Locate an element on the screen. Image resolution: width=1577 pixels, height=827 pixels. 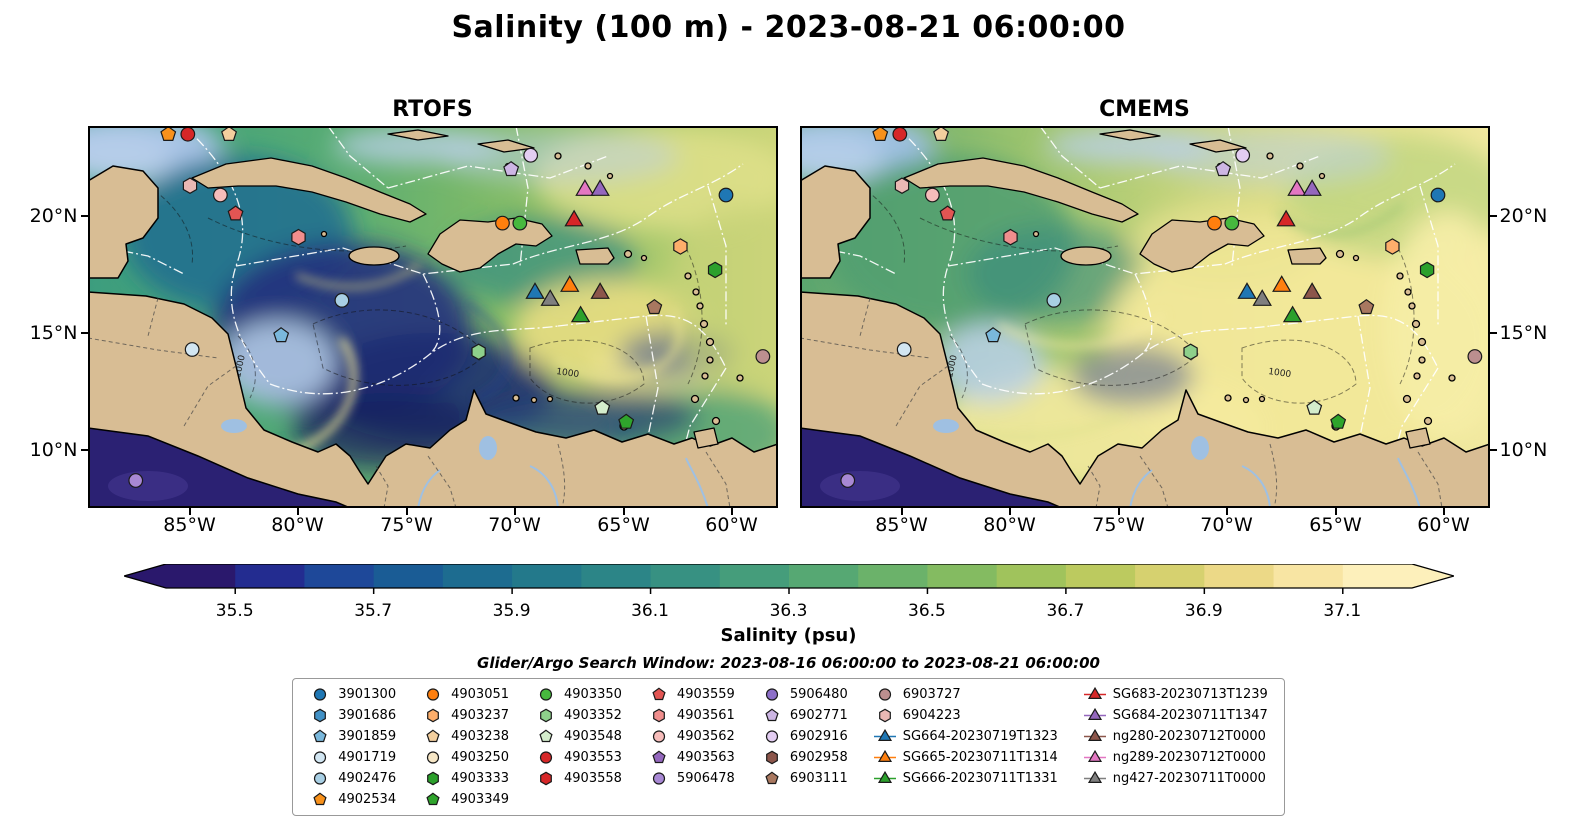
legend-item: 4903553 is located at coordinates (578, 757).